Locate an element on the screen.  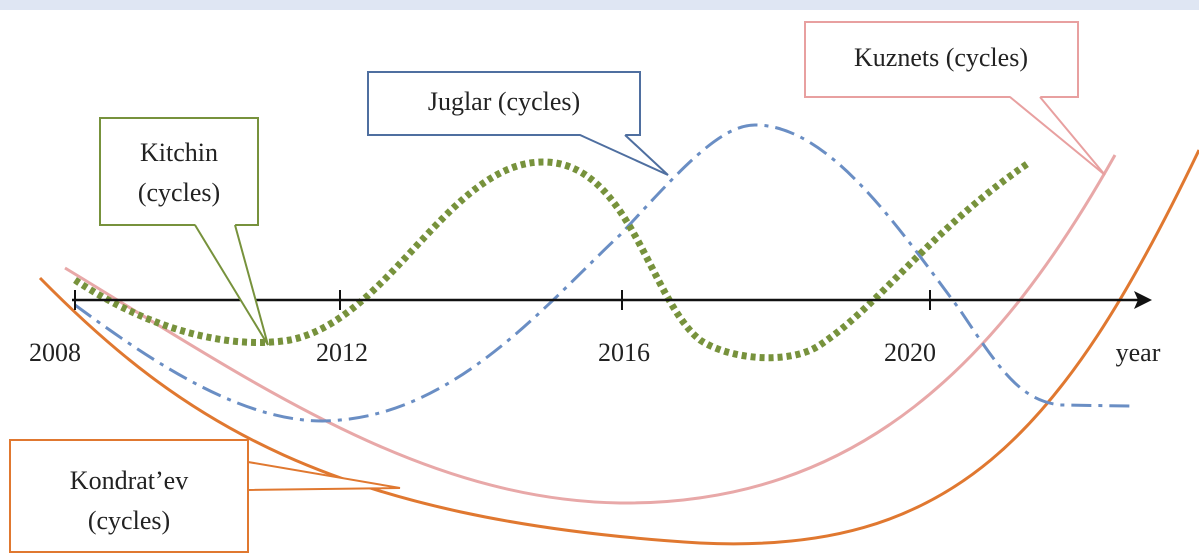
top-band is located at coordinates (599, 5).